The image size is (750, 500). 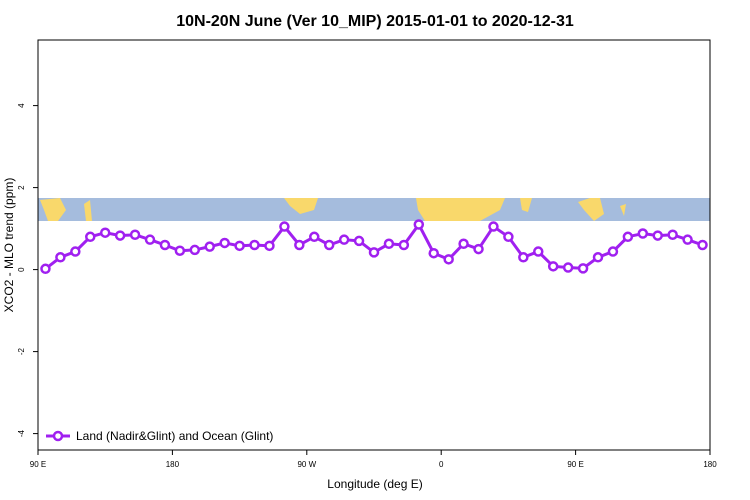 I want to click on legend-marker, so click(x=58, y=436).